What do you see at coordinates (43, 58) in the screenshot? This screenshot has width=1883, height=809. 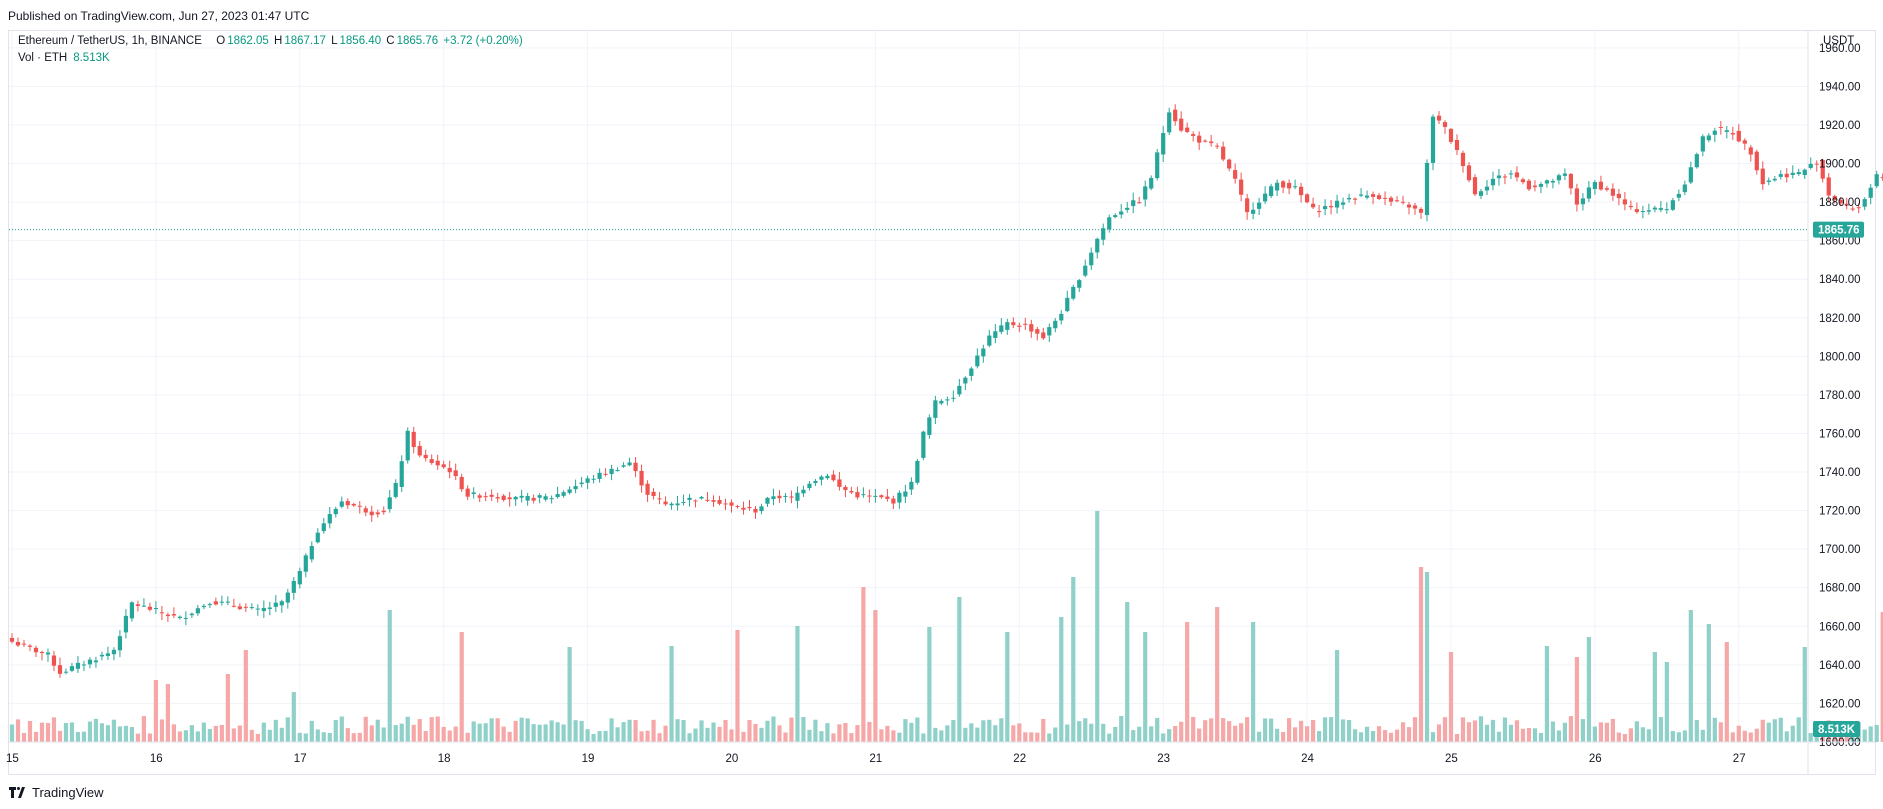 I see `volume-label: Vol · ETH` at bounding box center [43, 58].